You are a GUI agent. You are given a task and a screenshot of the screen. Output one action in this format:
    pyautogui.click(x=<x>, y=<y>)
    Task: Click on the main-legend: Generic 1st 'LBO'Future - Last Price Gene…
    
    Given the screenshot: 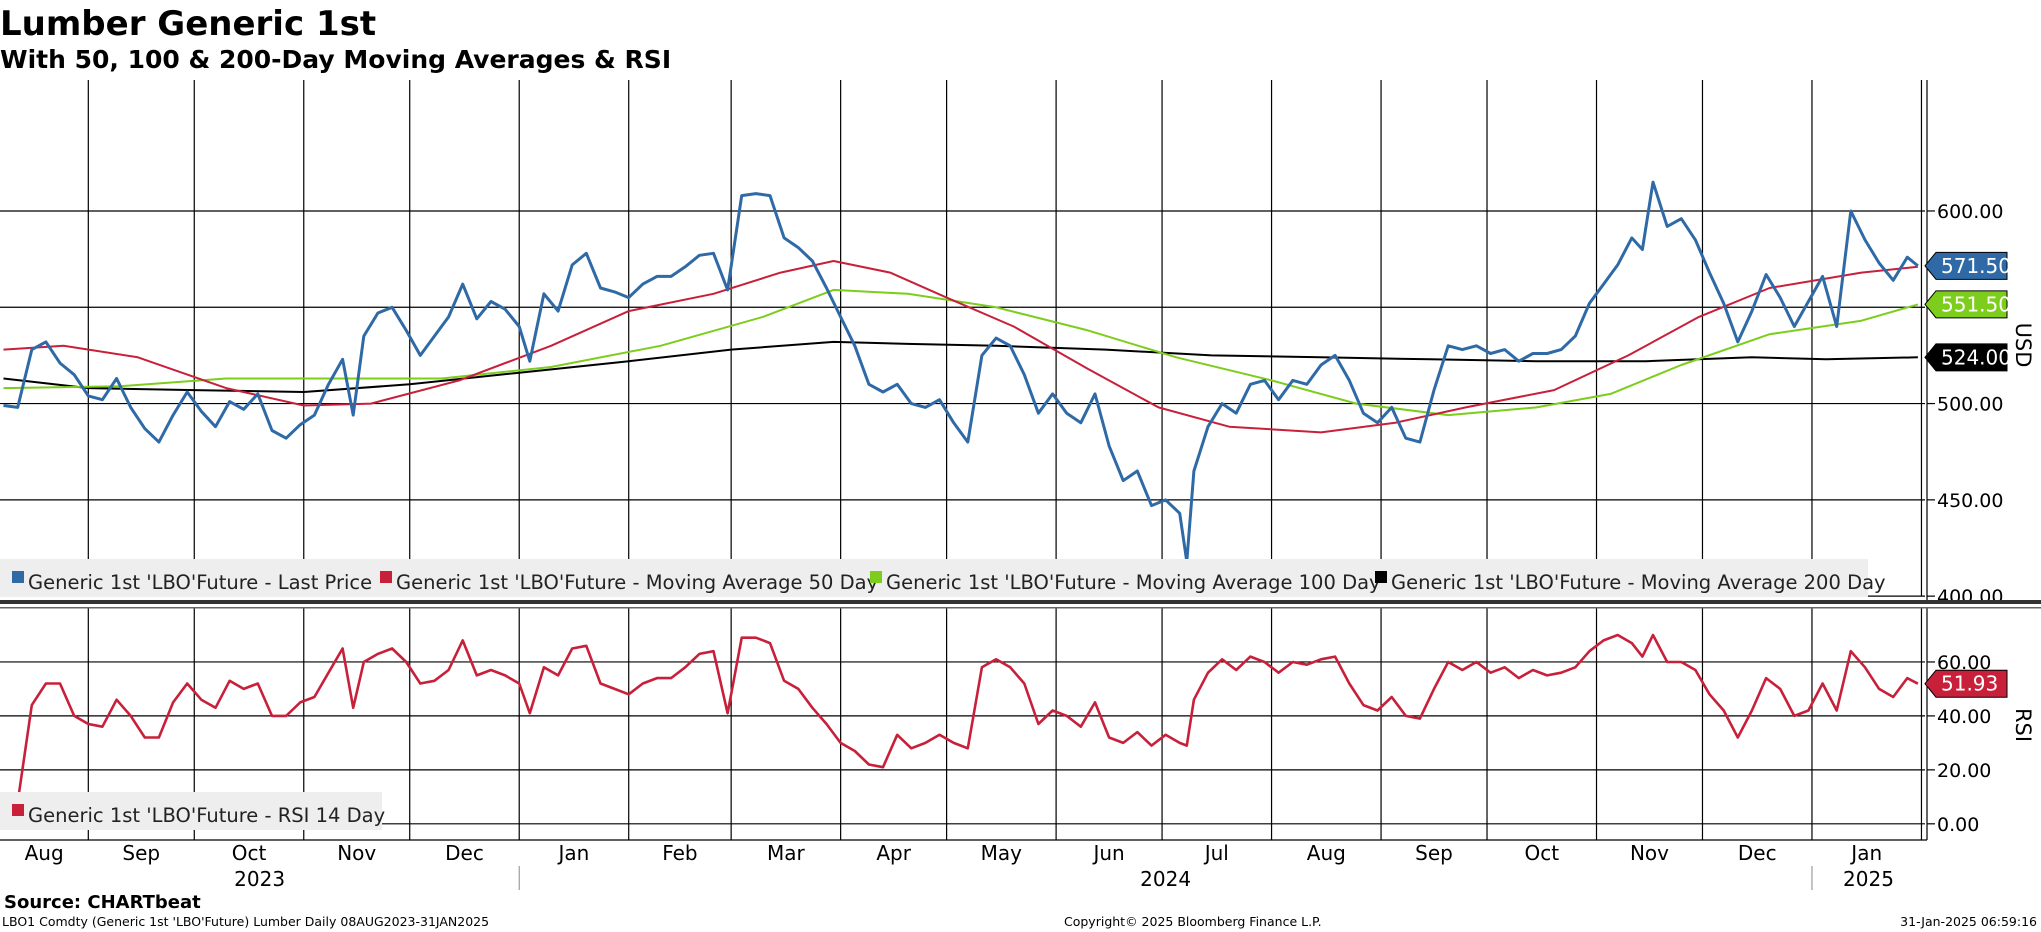 What is the action you would take?
    pyautogui.click(x=943, y=578)
    